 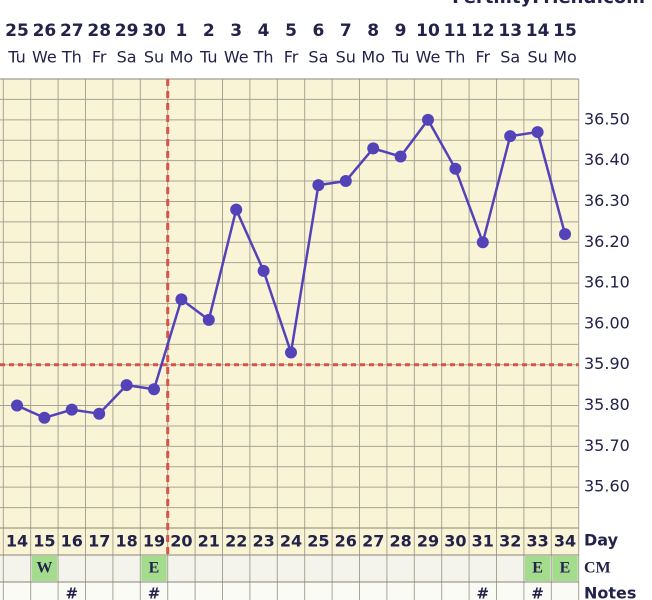 What do you see at coordinates (601, 540) in the screenshot?
I see `row-label: Day` at bounding box center [601, 540].